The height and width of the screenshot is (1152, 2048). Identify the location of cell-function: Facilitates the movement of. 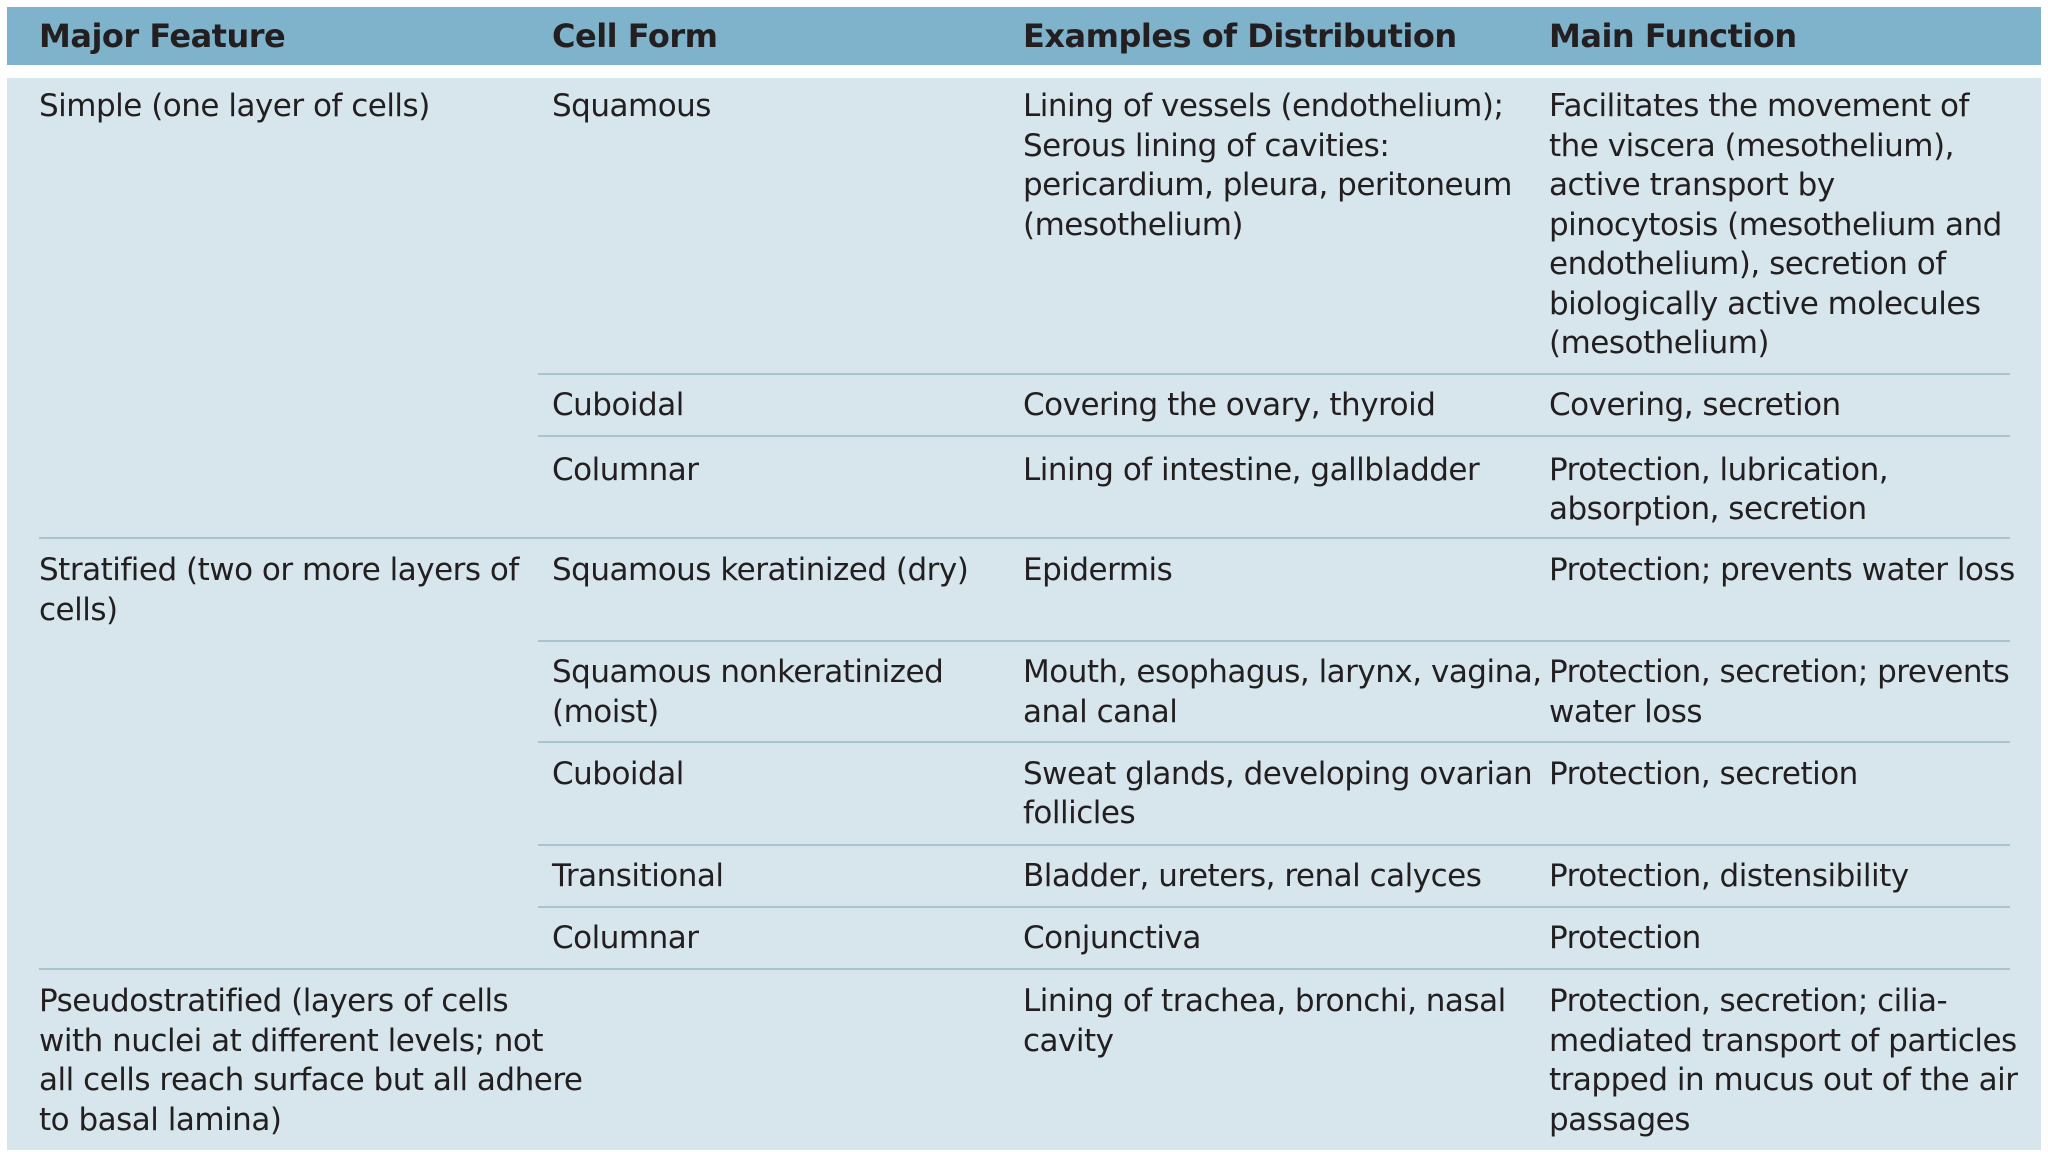
(1759, 106).